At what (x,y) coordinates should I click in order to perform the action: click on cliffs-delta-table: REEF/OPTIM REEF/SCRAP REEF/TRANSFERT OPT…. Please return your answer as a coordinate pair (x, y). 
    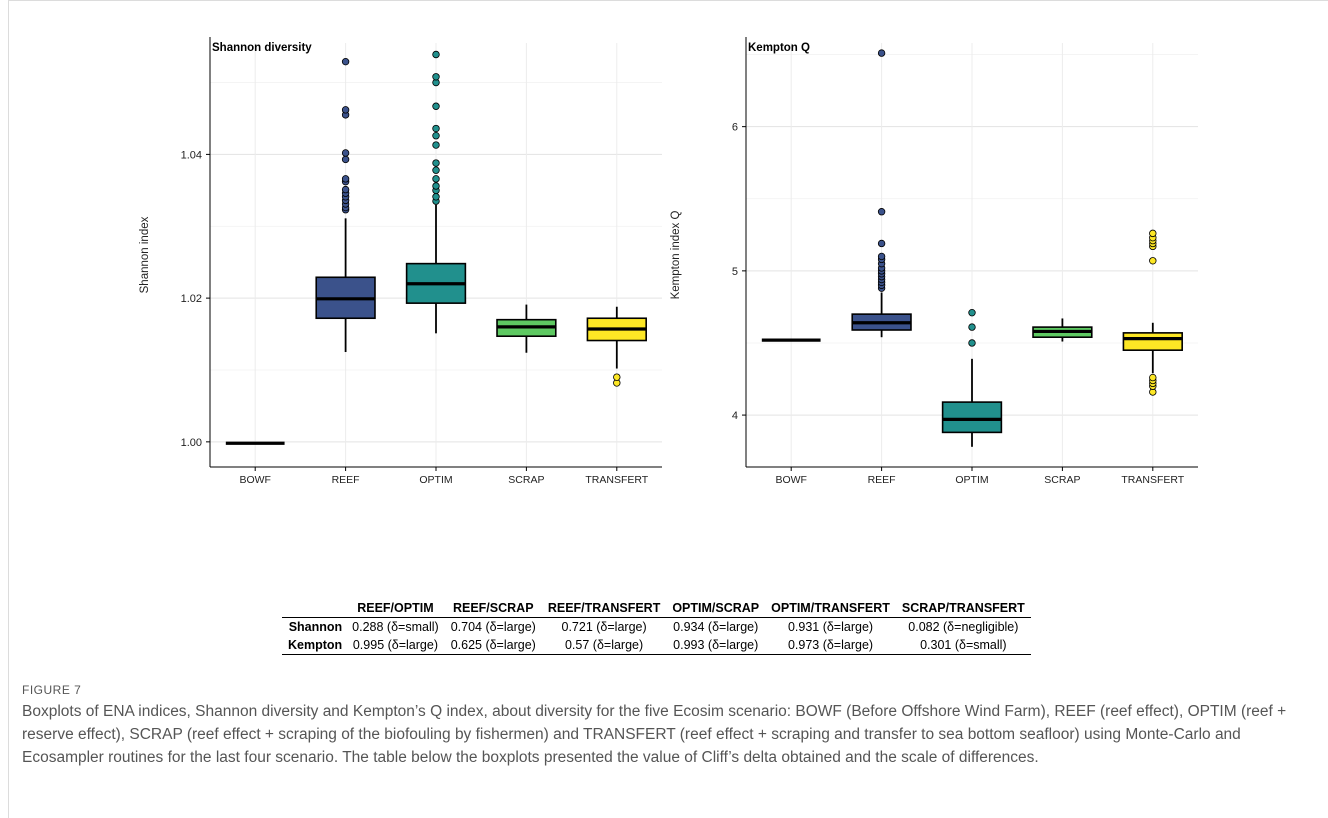
    Looking at the image, I should click on (656, 627).